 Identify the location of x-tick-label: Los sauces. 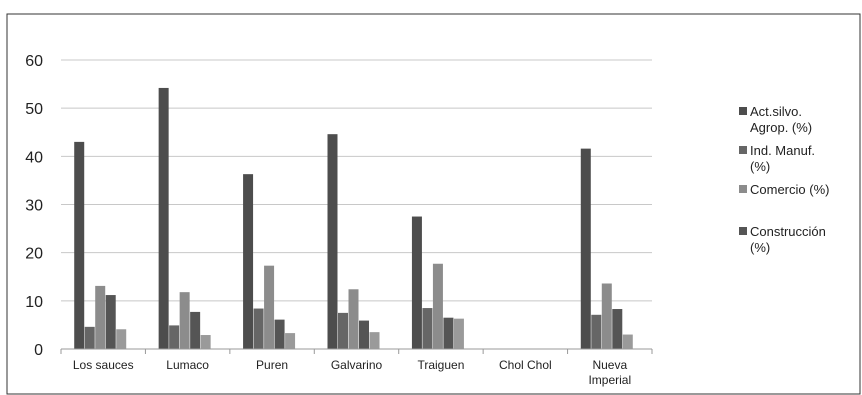
(103, 365).